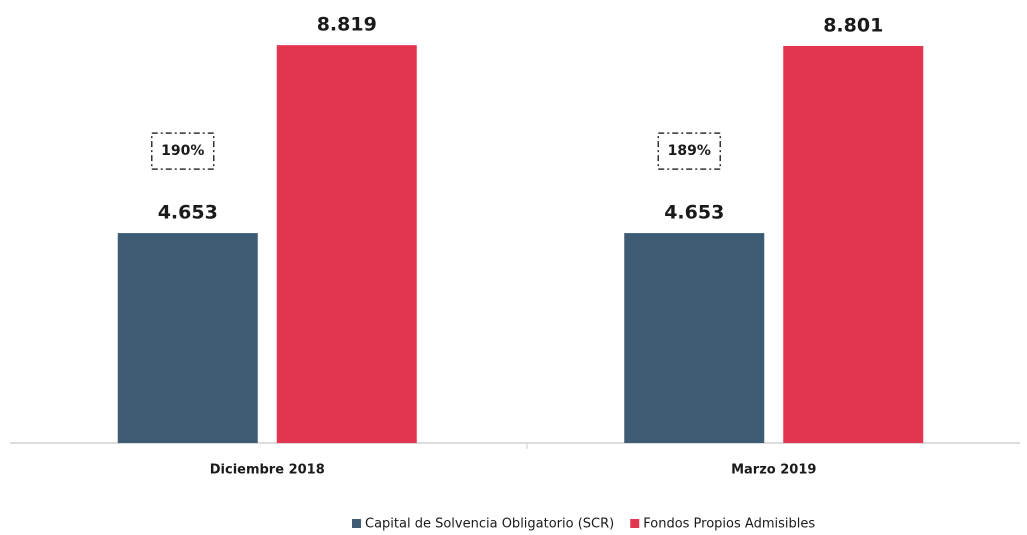 Image resolution: width=1027 pixels, height=535 pixels. I want to click on legend-label: Fondos Propios Admisibles, so click(729, 524).